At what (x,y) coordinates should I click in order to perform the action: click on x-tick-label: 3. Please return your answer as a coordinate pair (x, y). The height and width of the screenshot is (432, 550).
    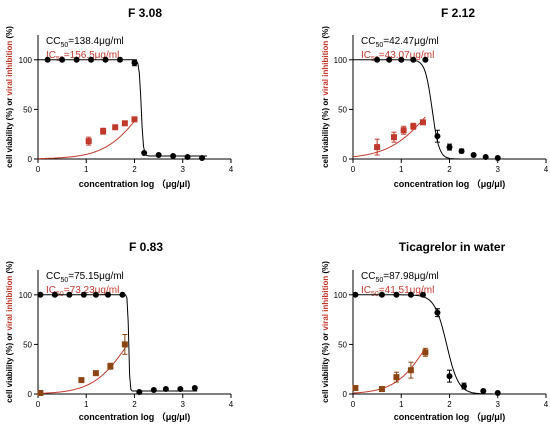
    Looking at the image, I should click on (183, 169).